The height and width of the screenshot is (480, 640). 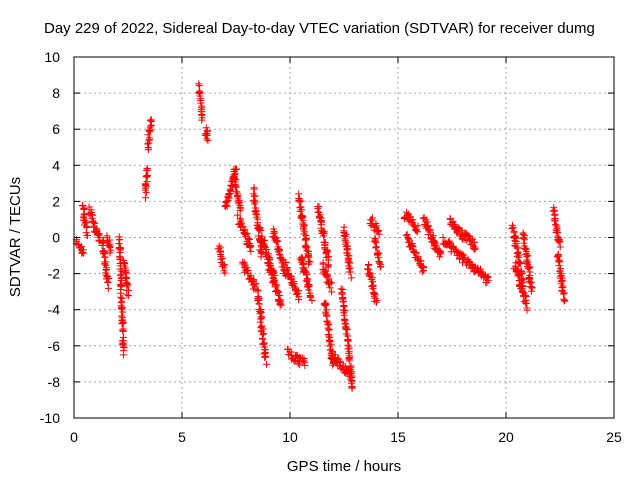 I want to click on y-tick-label: -6, so click(x=54, y=346).